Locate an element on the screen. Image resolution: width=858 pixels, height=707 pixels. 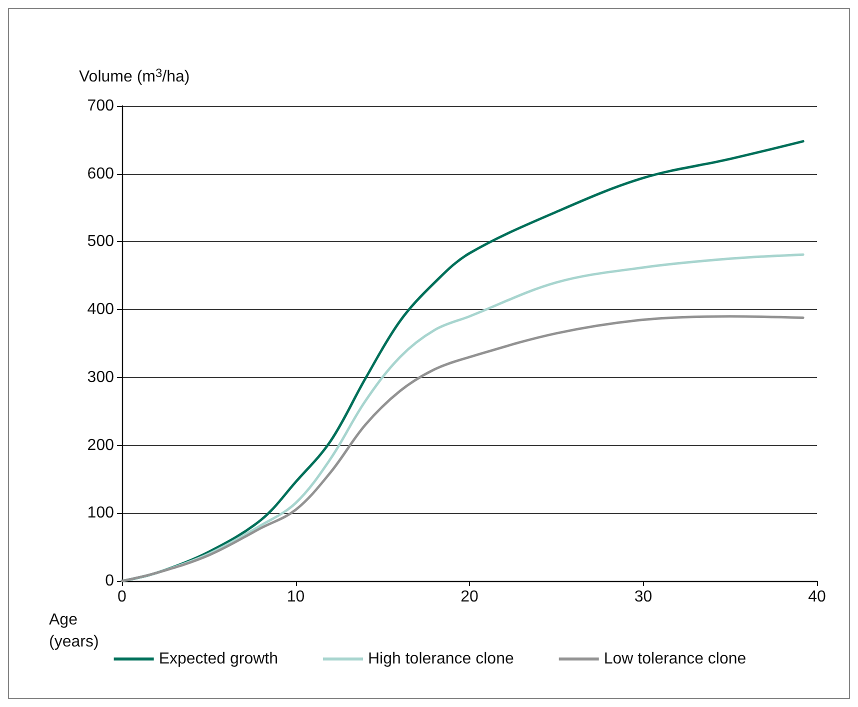
y-tick-label: 300 is located at coordinates (100, 377).